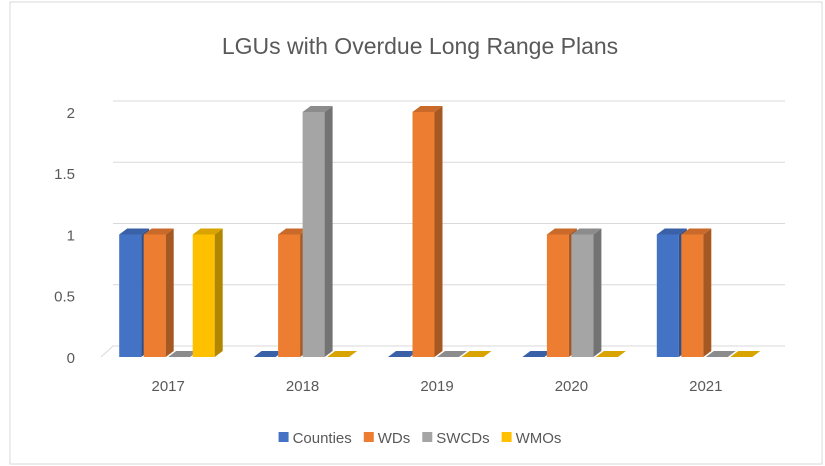 This screenshot has height=466, width=825. What do you see at coordinates (436, 386) in the screenshot?
I see `x-tick-label: 2019` at bounding box center [436, 386].